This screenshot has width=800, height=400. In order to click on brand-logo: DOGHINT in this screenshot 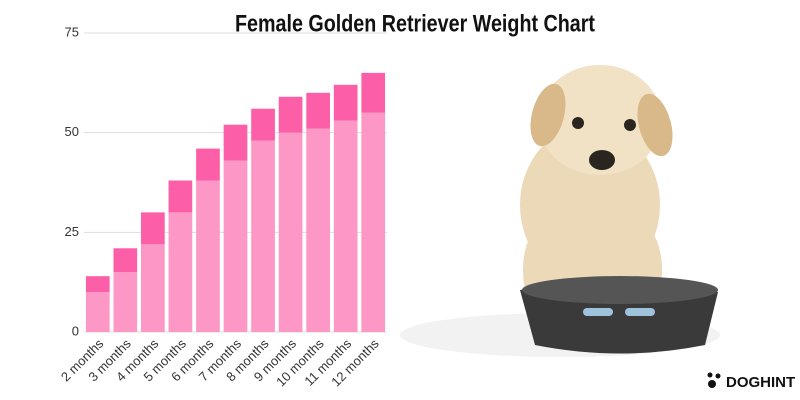, I will do `click(751, 381)`.